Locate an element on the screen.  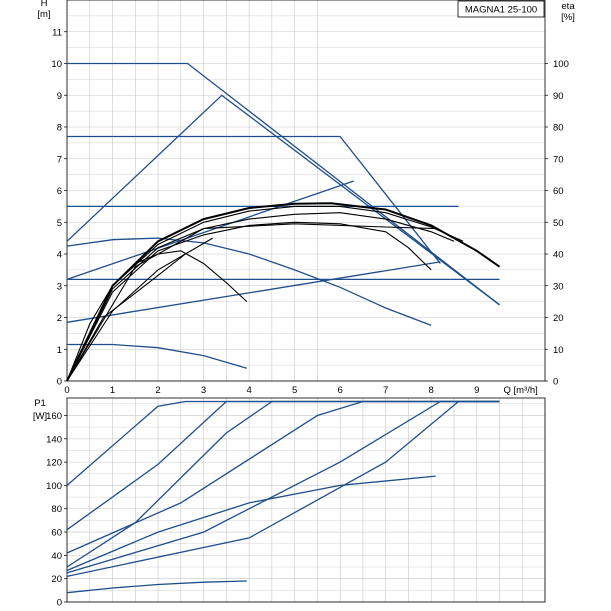
y-tick-label-right: 20 is located at coordinates (558, 318).